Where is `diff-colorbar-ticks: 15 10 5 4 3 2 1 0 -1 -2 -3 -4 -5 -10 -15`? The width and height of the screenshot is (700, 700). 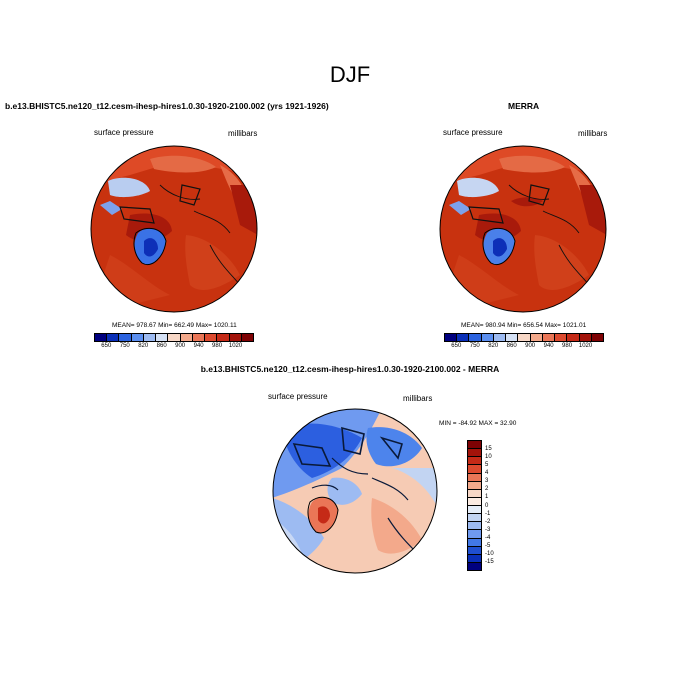 diff-colorbar-ticks: 15 10 5 4 3 2 1 0 -1 -2 -3 -4 -5 -10 -15 is located at coordinates (495, 505).